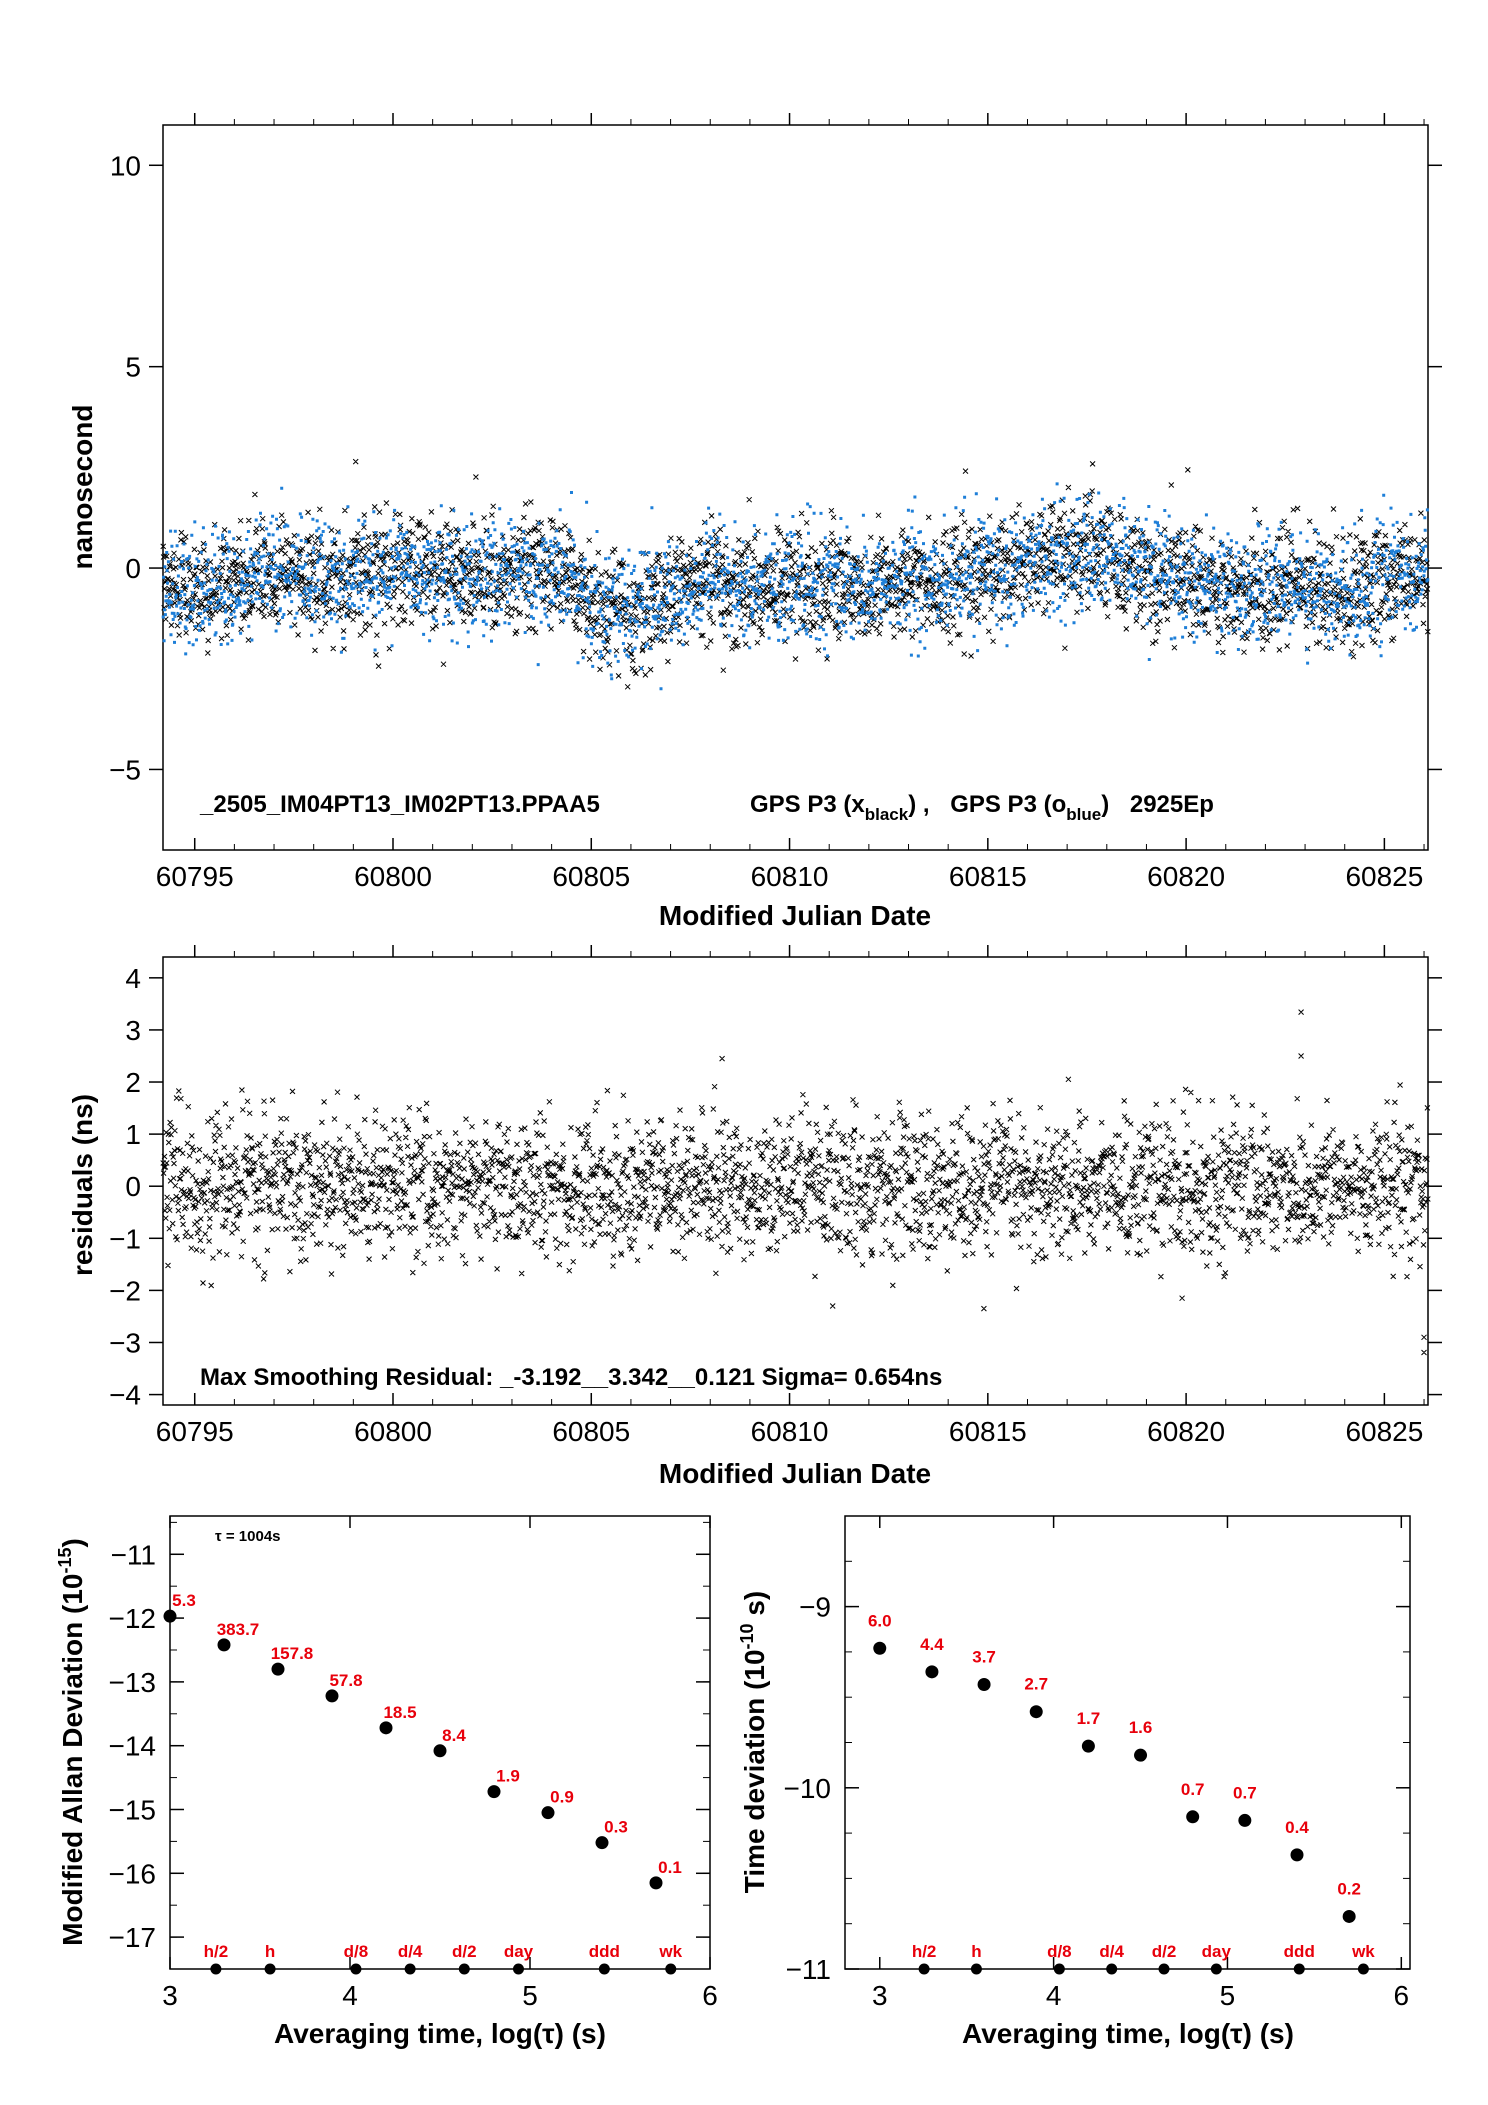  Describe the element at coordinates (133, 1554) in the screenshot. I see `y-tick-label: −11` at that location.